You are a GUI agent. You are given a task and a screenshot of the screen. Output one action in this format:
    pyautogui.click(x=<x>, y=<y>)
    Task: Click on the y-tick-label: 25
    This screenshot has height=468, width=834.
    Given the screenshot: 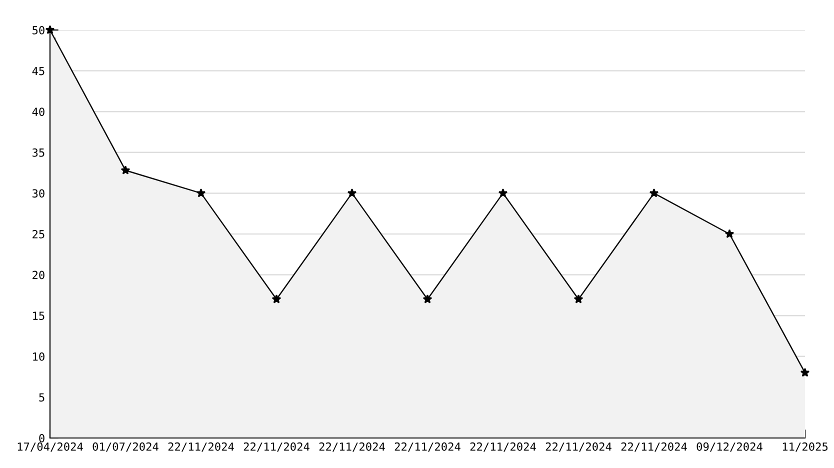 What is the action you would take?
    pyautogui.click(x=38, y=234)
    